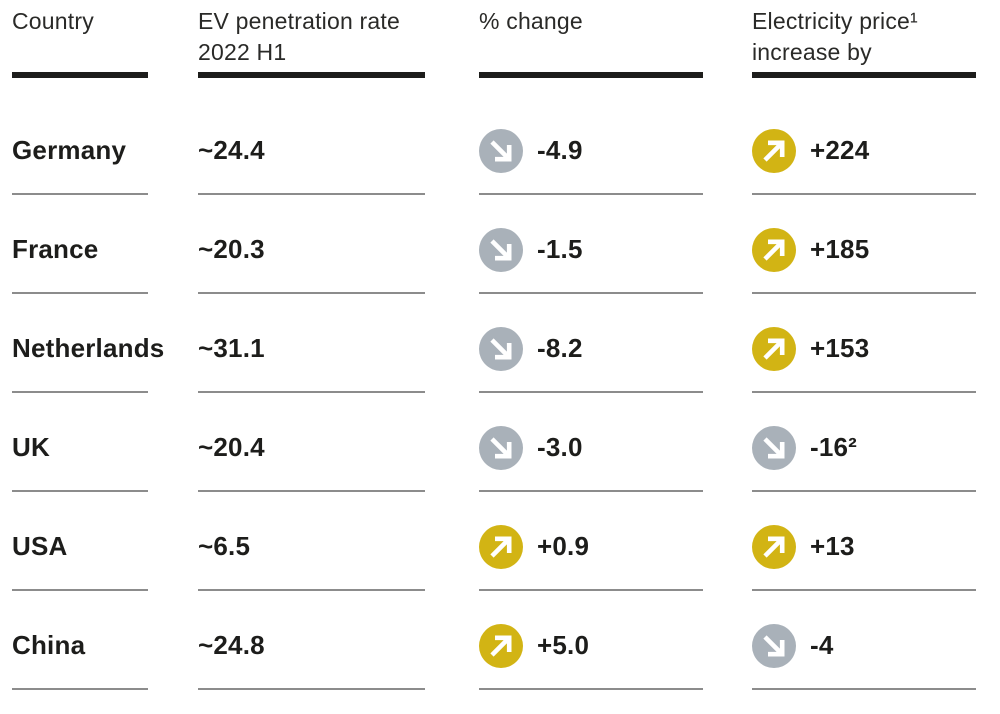 This screenshot has height=714, width=1000. I want to click on country-label: Netherlands, so click(88, 348).